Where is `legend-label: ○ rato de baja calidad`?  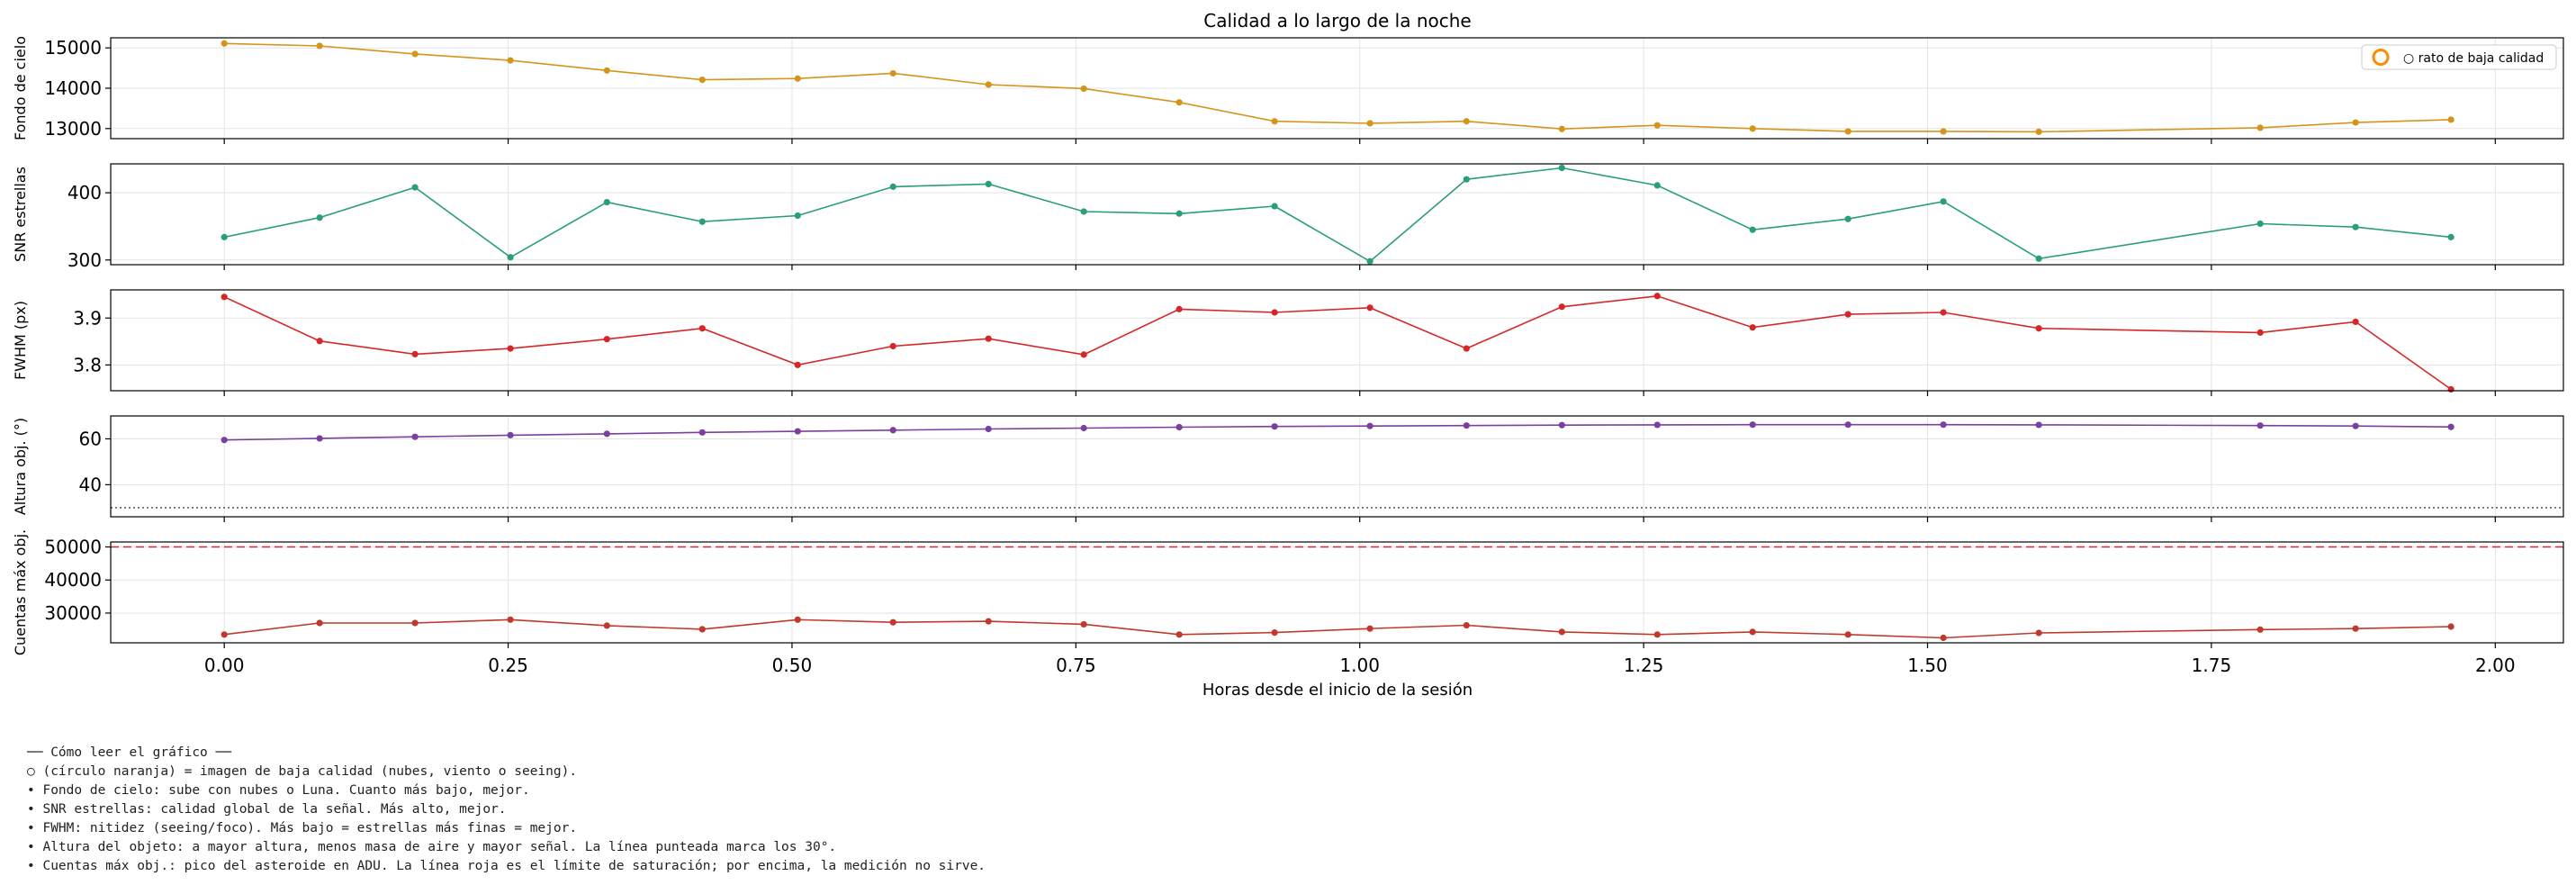
legend-label: ○ rato de baja calidad is located at coordinates (2473, 59).